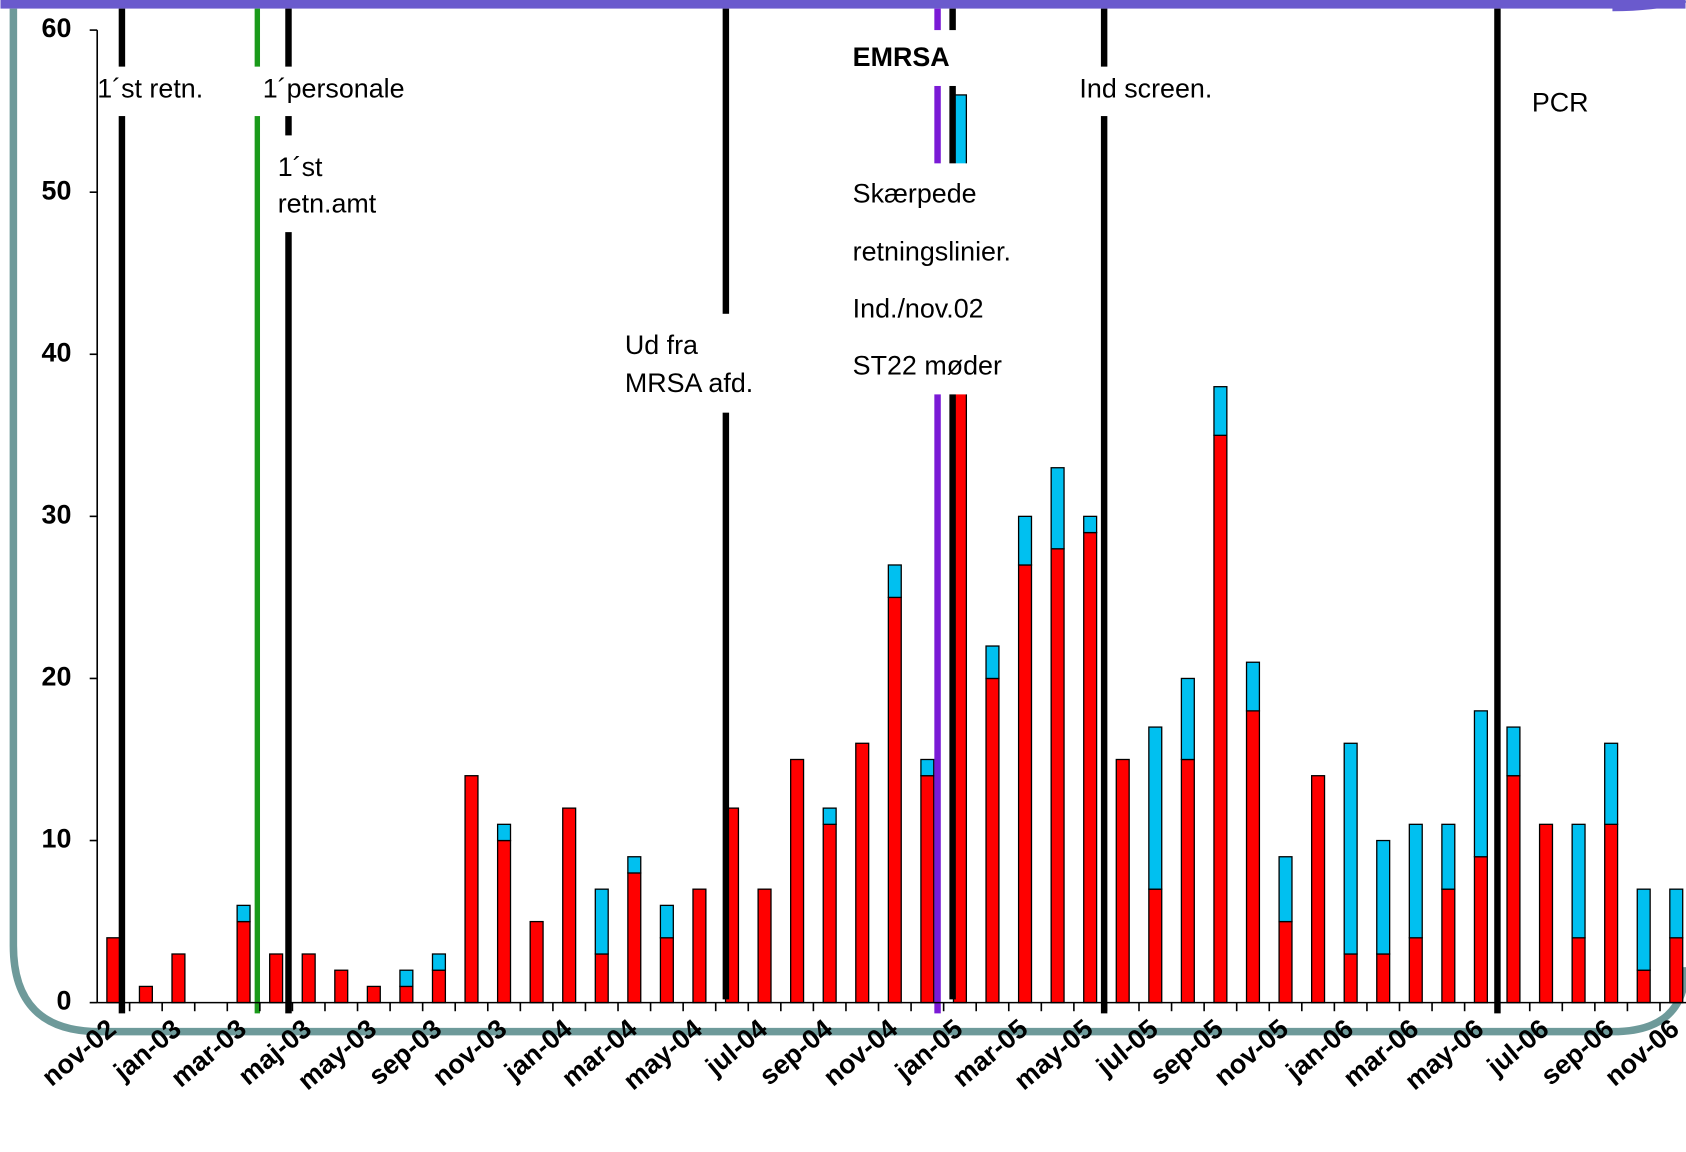 This screenshot has height=1152, width=1686. I want to click on y-tick-label: 30, so click(57, 514).